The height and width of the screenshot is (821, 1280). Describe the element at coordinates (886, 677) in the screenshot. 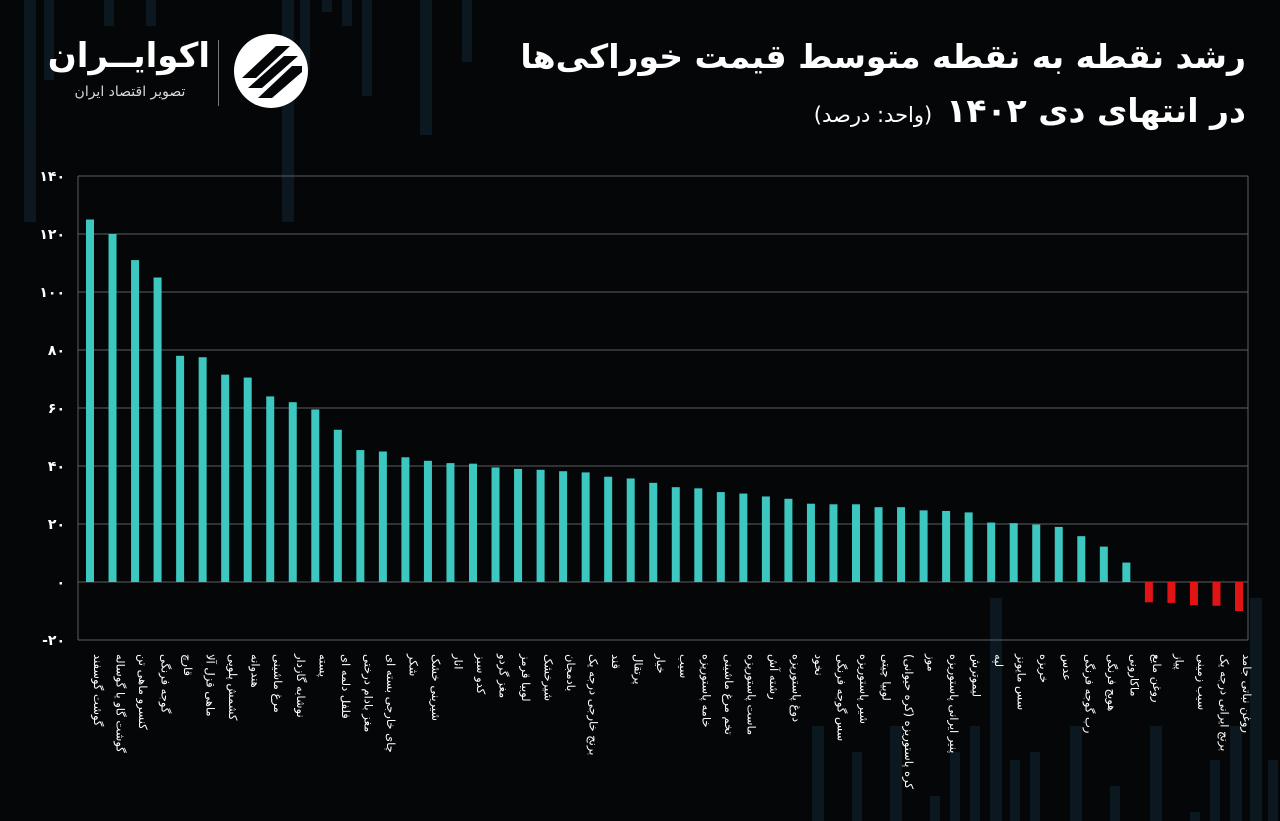

I see `category-label: لوبیا چیتی` at that location.